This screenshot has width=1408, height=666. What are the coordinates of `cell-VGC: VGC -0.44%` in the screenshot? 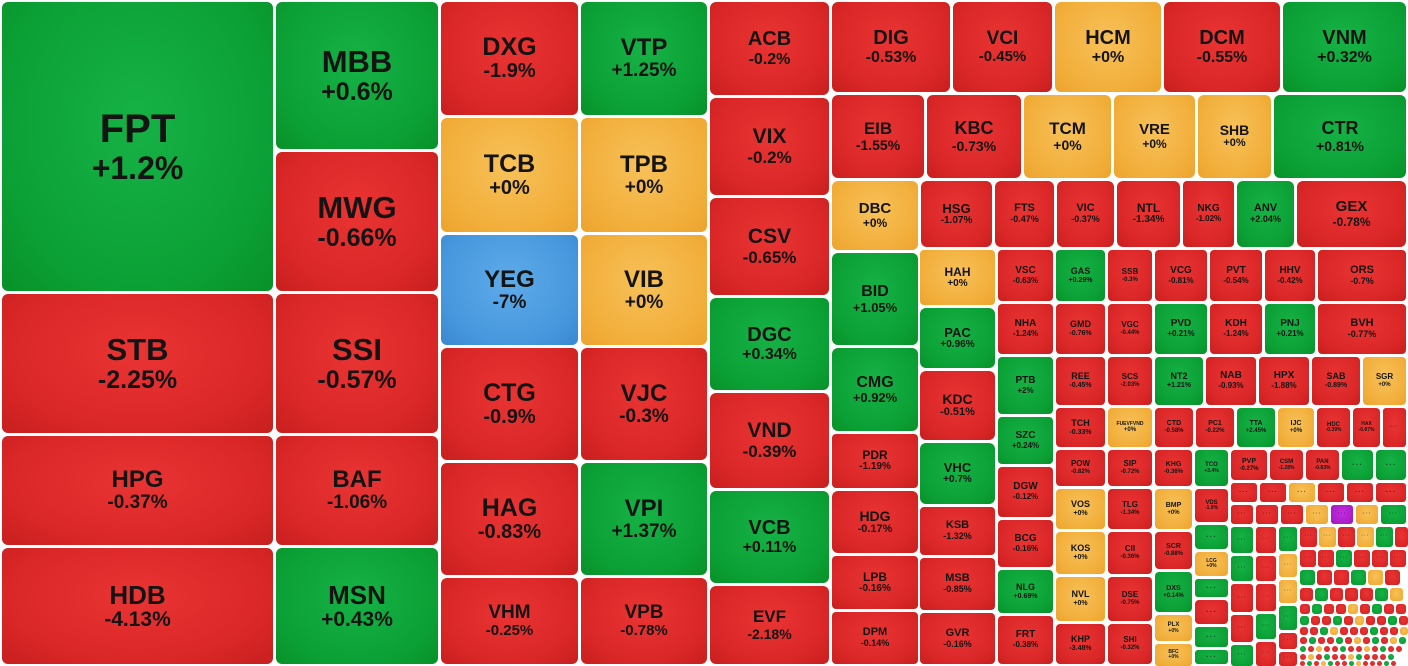 It's located at (1130, 329).